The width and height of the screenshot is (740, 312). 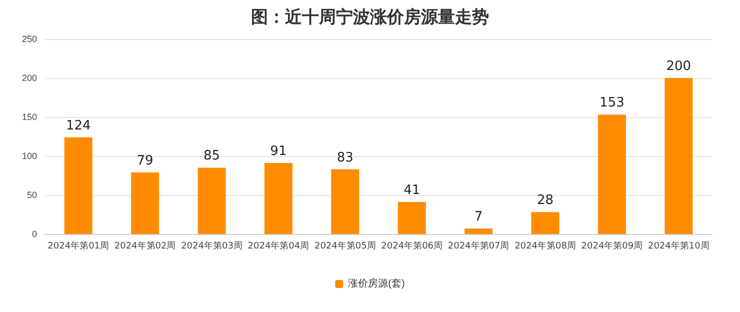 What do you see at coordinates (412, 190) in the screenshot?
I see `data-label: 41` at bounding box center [412, 190].